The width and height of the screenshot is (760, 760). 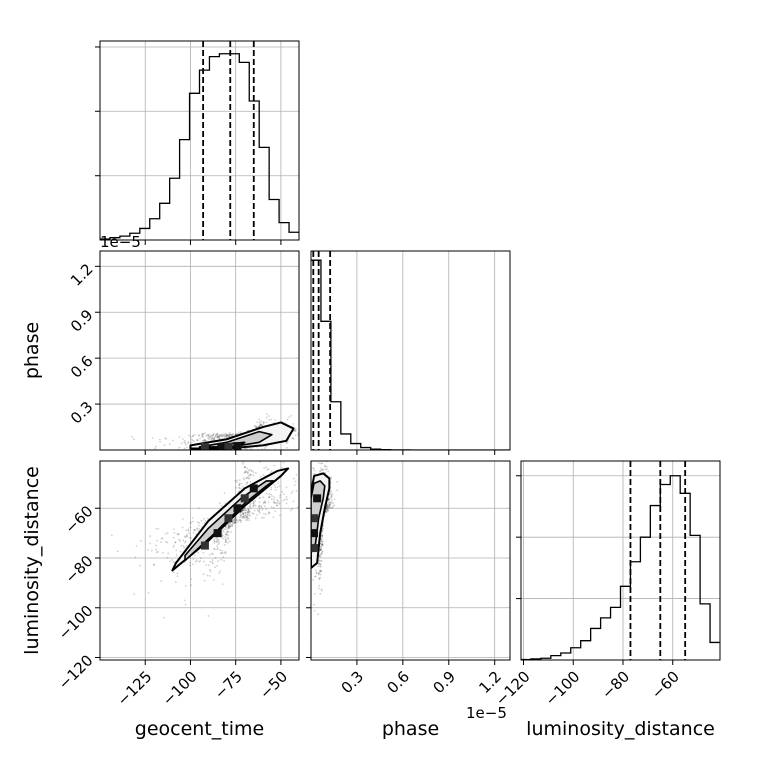 I want to click on density-phase-vs-luminosity-distance-content, so click(x=325, y=548).